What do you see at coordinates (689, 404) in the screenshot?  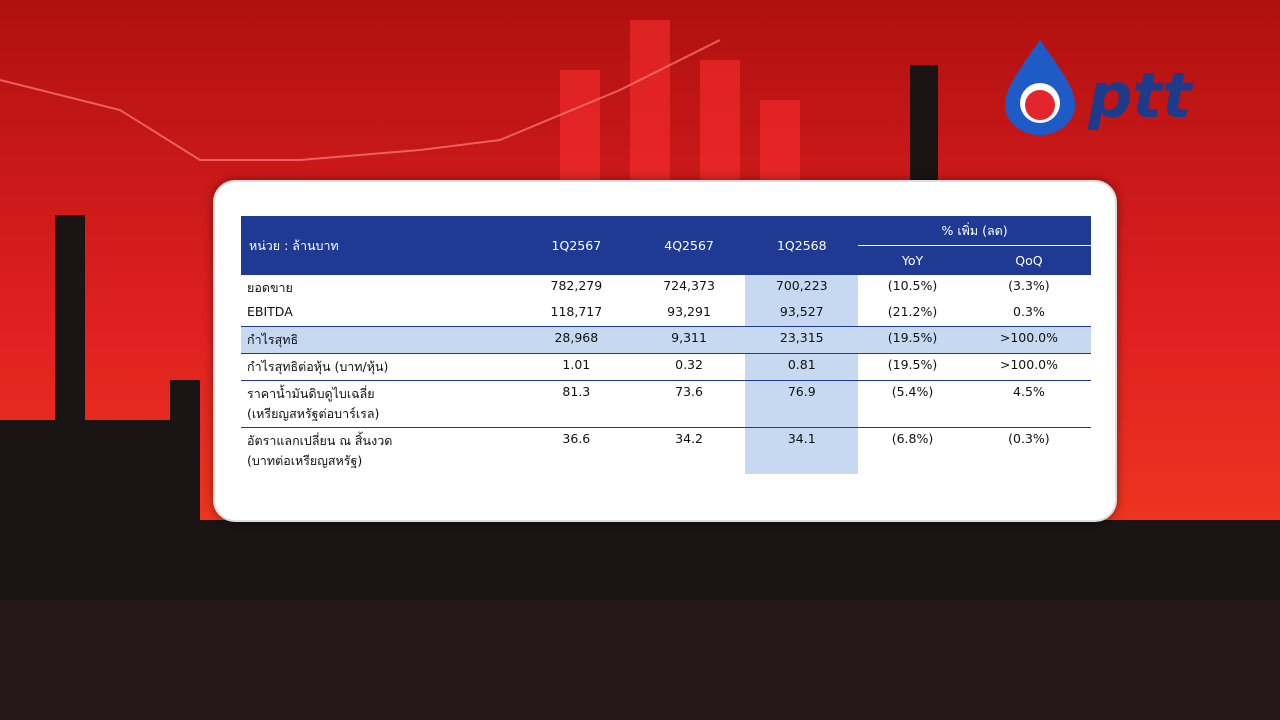 I see `cell: 73.6` at bounding box center [689, 404].